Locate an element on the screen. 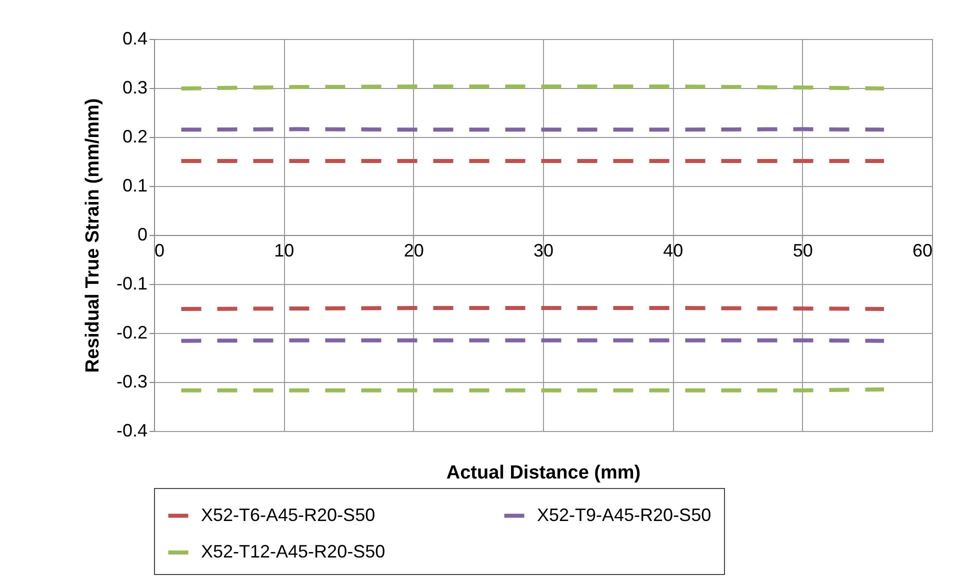 Image resolution: width=966 pixels, height=586 pixels. y-tick-label: 0.2 is located at coordinates (135, 136).